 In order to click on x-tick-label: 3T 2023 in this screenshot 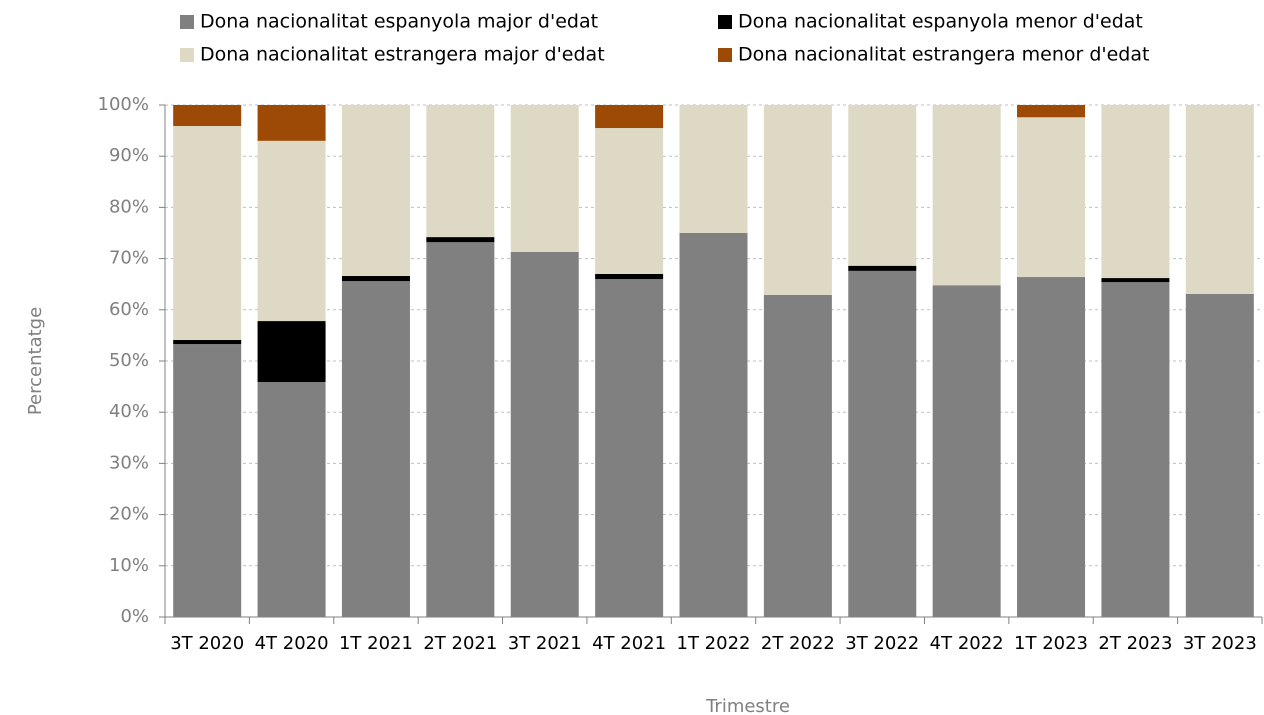, I will do `click(1220, 643)`.